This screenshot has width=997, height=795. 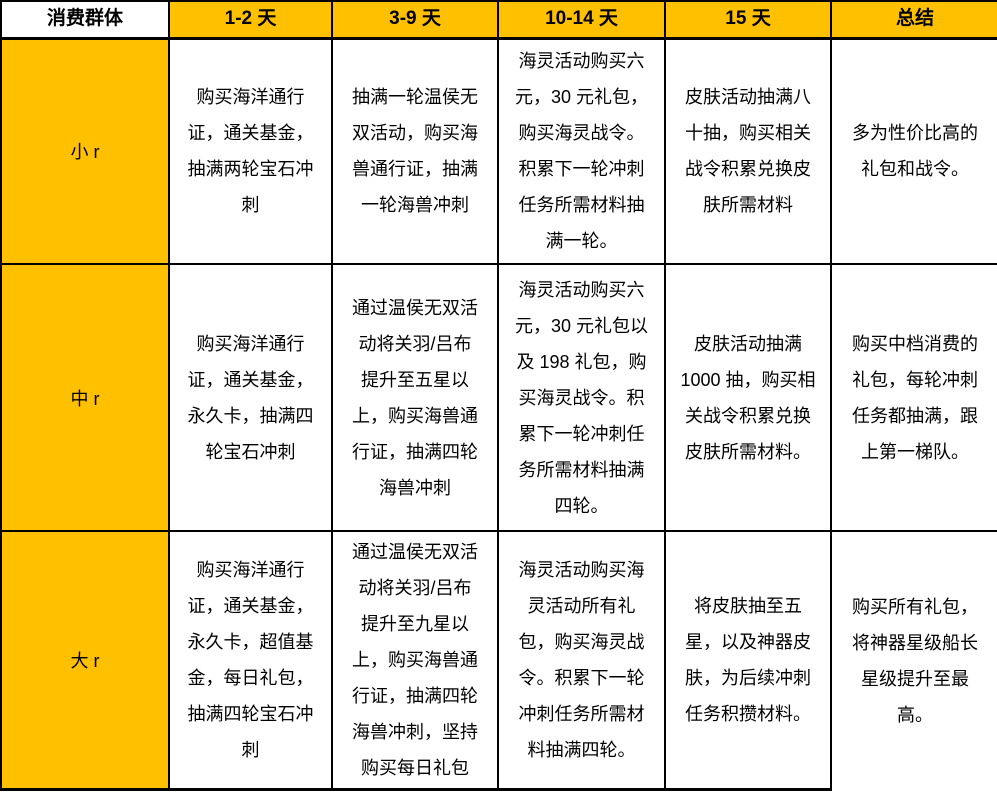 What do you see at coordinates (85, 397) in the screenshot?
I see `row-header-mid-r: 中 r` at bounding box center [85, 397].